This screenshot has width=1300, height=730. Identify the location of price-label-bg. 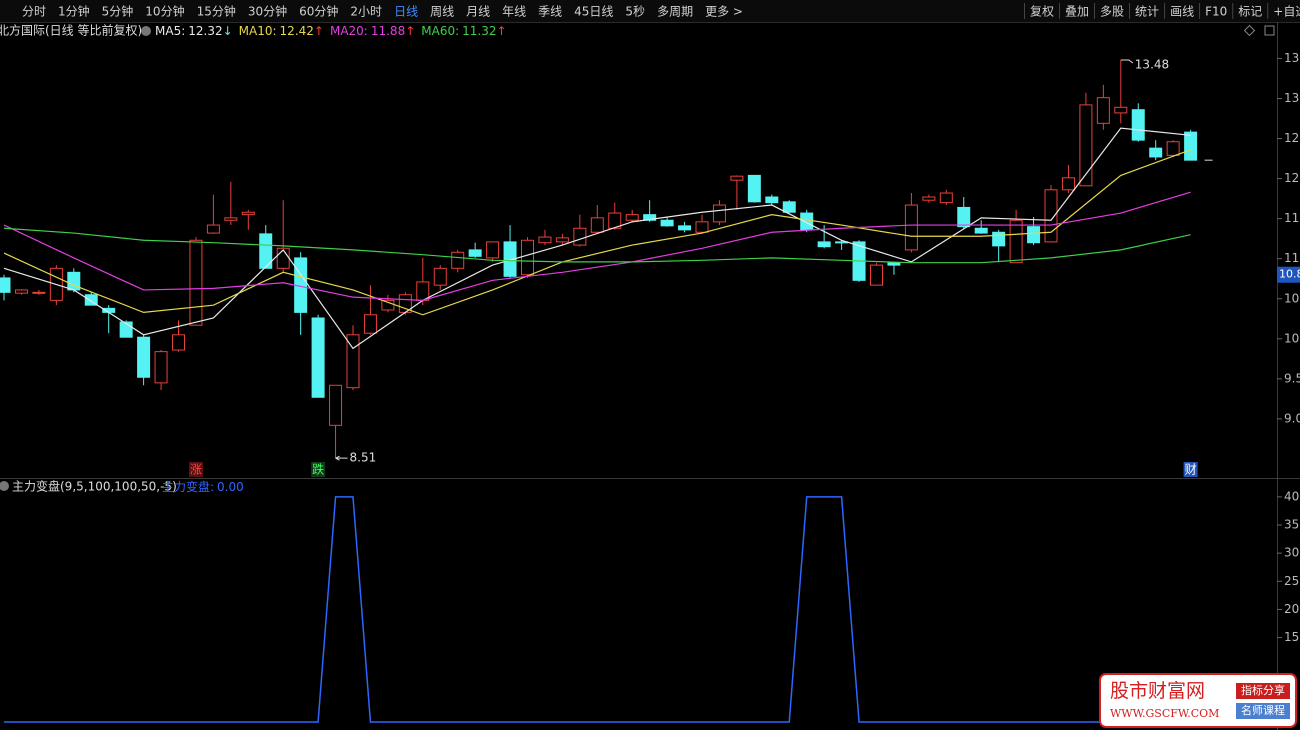
(1288, 274).